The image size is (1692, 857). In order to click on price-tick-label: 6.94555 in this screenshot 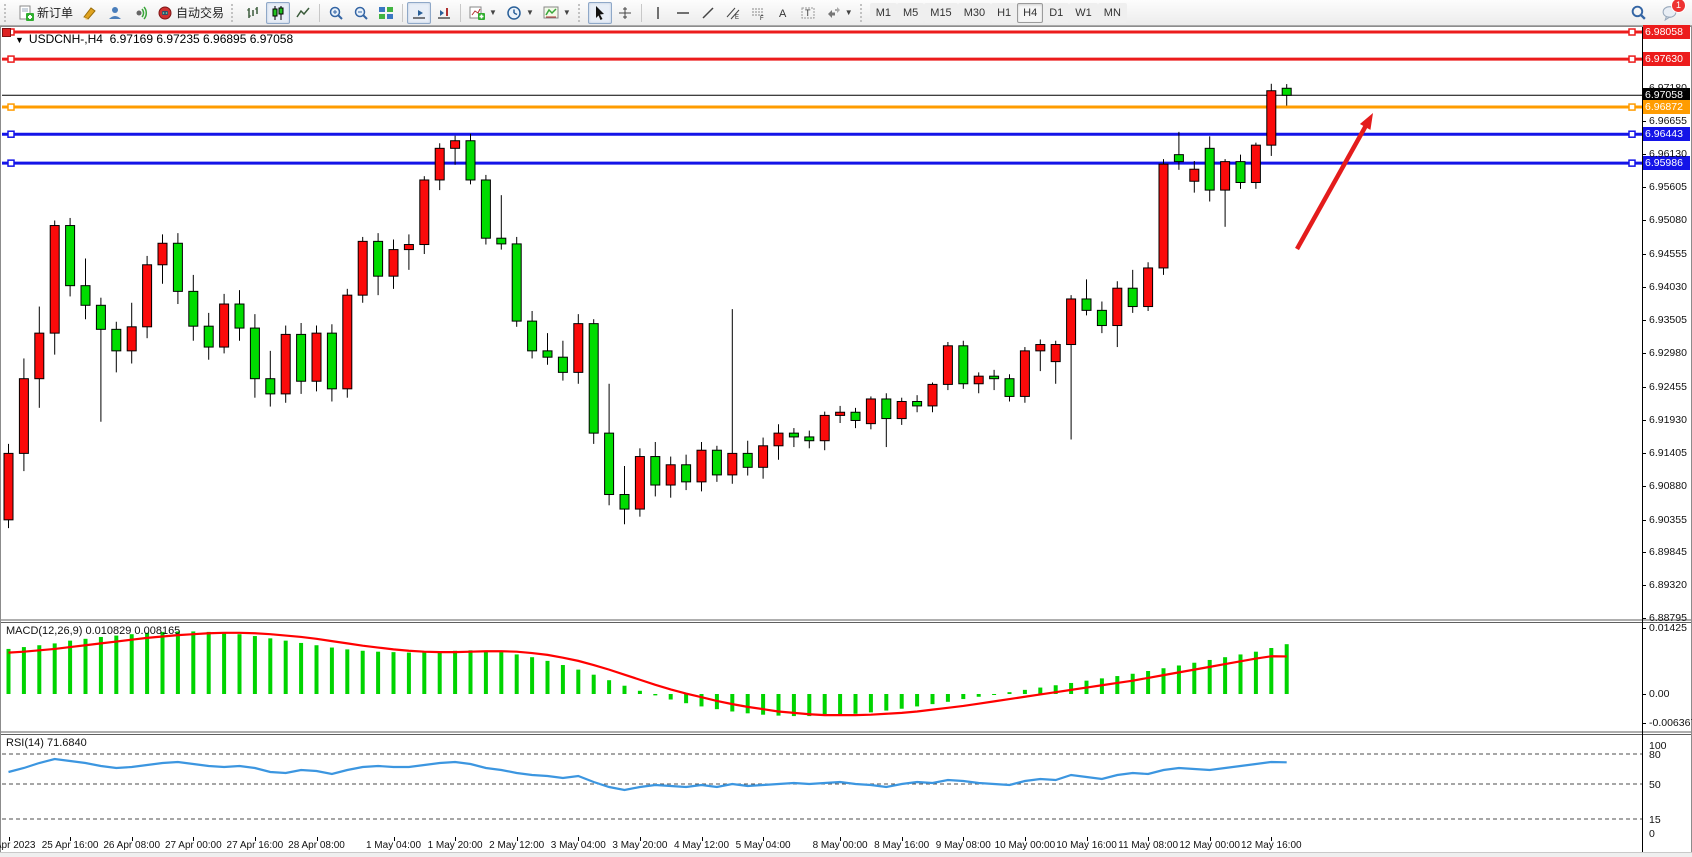, I will do `click(1668, 253)`.